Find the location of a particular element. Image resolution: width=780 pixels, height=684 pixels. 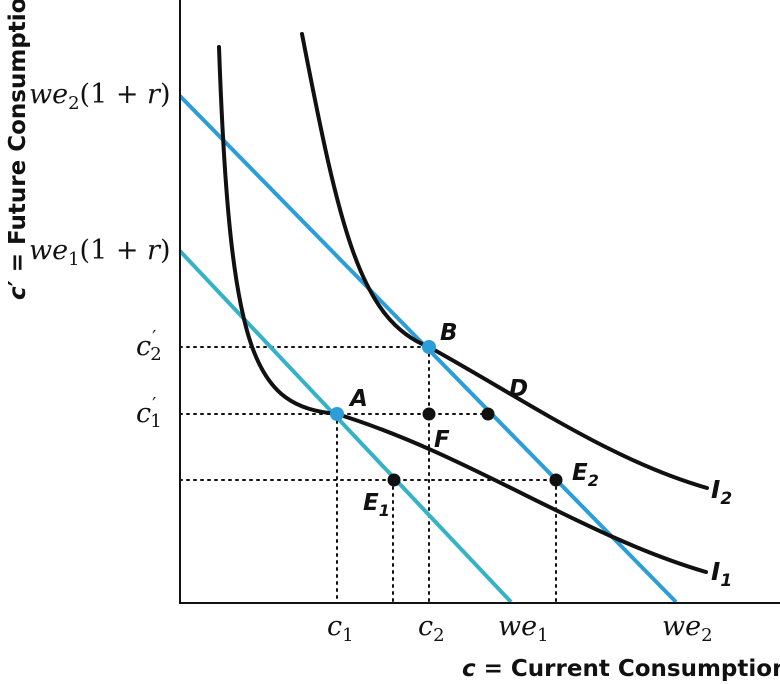

y-label-we1-1r: we1(1 + r) is located at coordinates (100, 252).